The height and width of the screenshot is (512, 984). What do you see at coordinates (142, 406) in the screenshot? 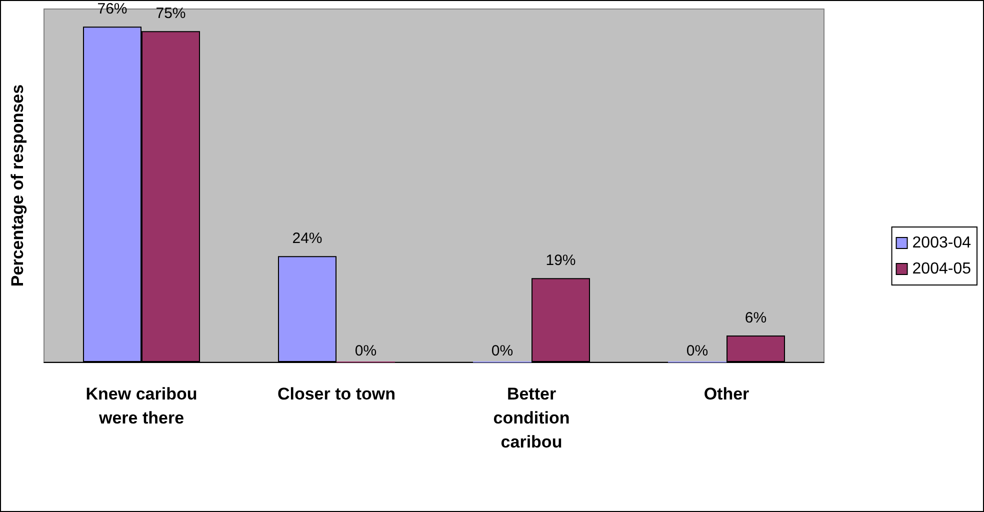
I see `x-tick-label: Knew caribou were there` at bounding box center [142, 406].